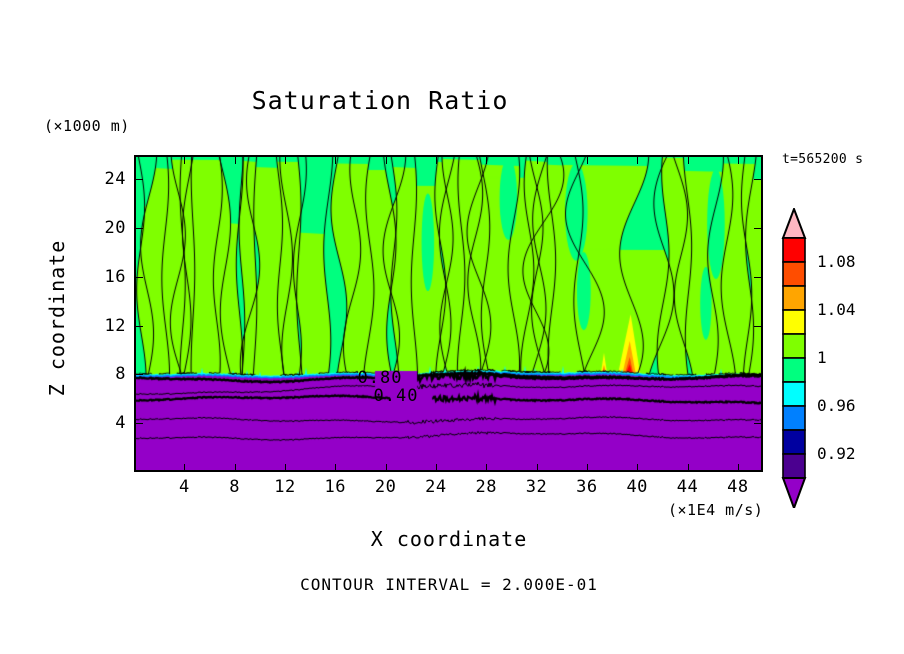  What do you see at coordinates (385, 487) in the screenshot?
I see `x-axis-tick-label: 20` at bounding box center [385, 487].